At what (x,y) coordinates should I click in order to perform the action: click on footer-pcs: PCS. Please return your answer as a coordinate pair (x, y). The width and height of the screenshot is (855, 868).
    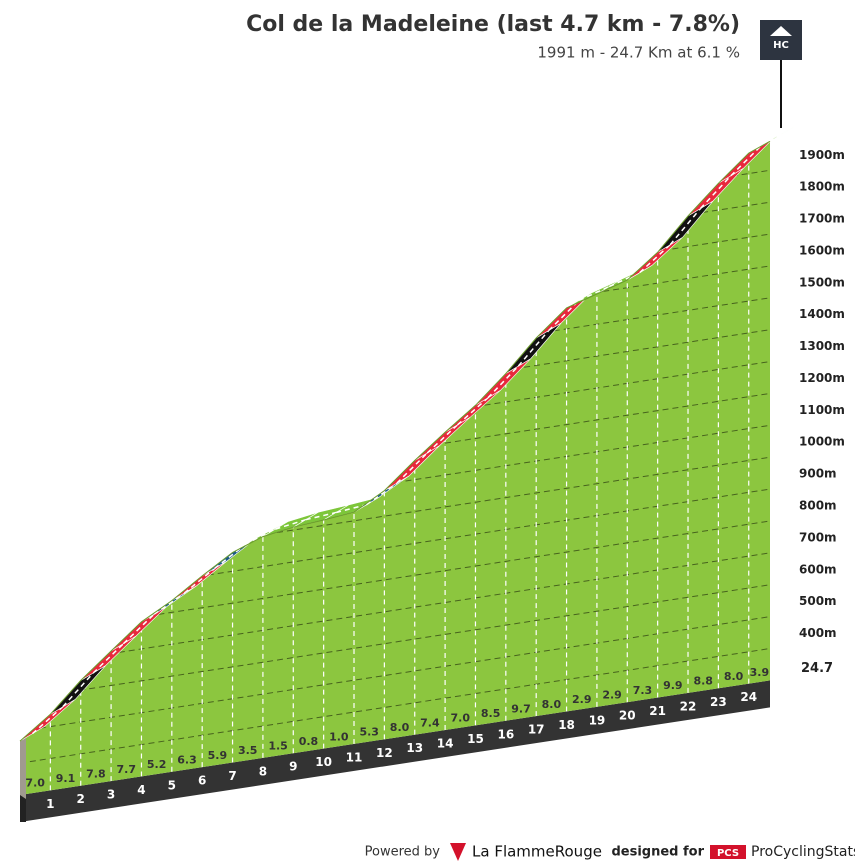
    Looking at the image, I should click on (728, 853).